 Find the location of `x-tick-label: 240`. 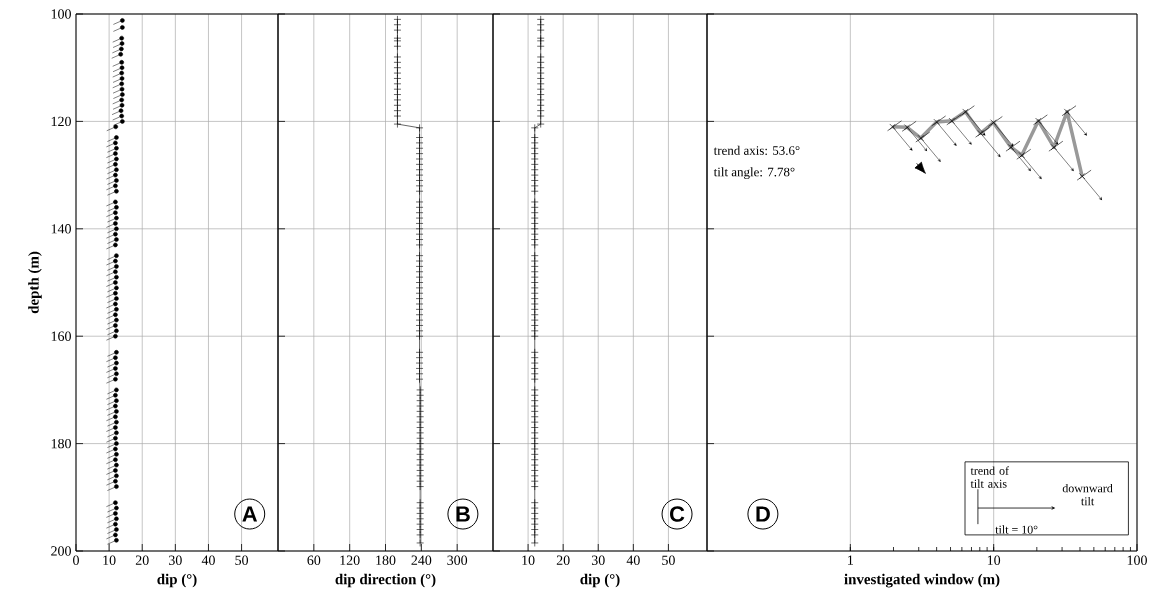

x-tick-label: 240 is located at coordinates (421, 560).